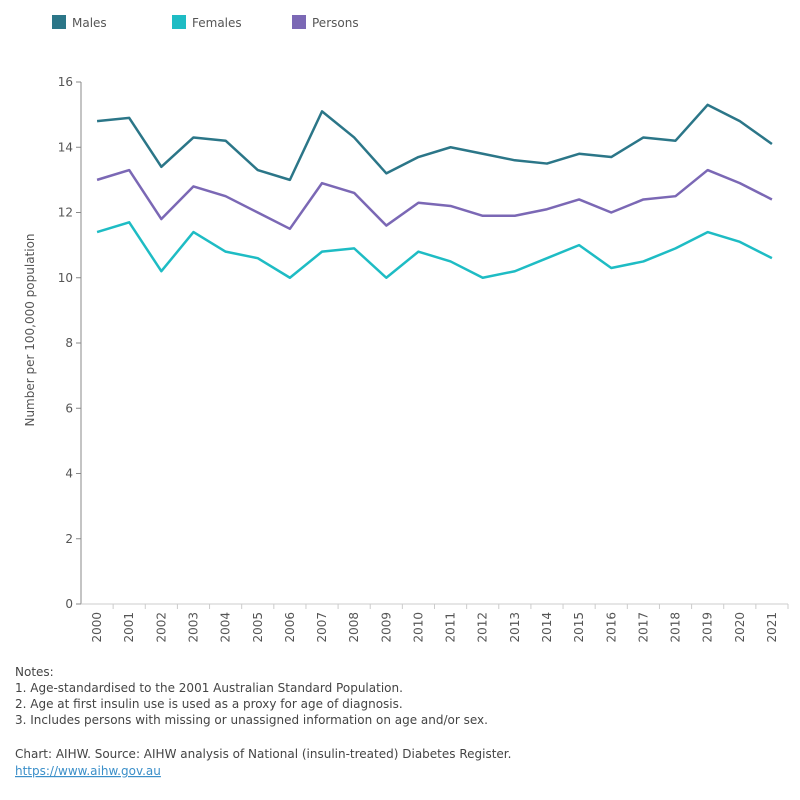  What do you see at coordinates (30, 329) in the screenshot?
I see `y-axis-label: Number per 100,000 population` at bounding box center [30, 329].